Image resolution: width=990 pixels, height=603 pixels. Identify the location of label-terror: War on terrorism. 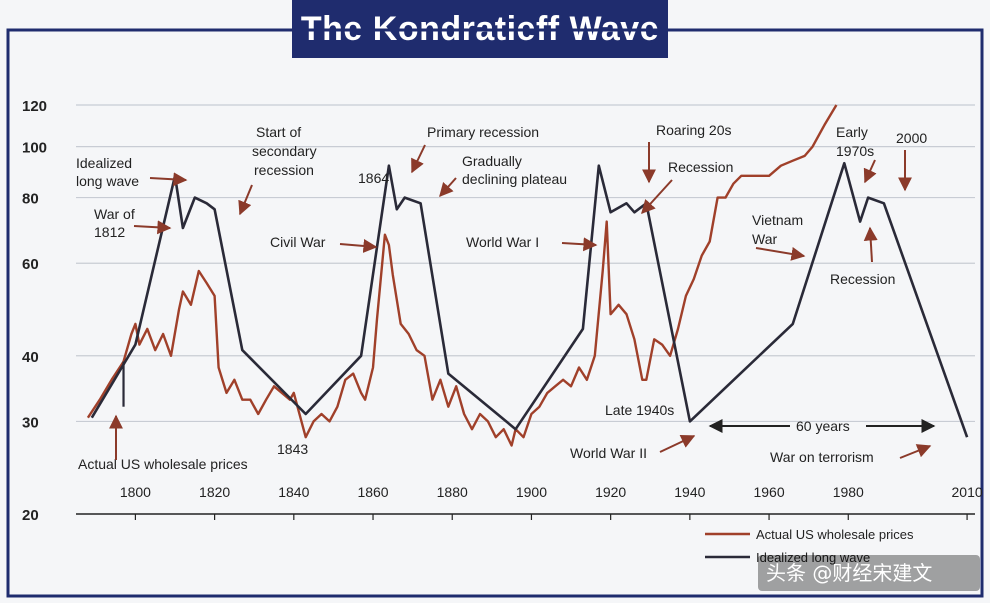
(822, 457).